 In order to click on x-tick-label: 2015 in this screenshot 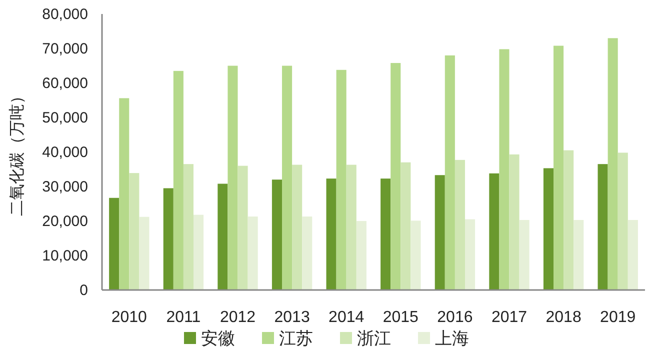, I will do `click(400, 317)`.